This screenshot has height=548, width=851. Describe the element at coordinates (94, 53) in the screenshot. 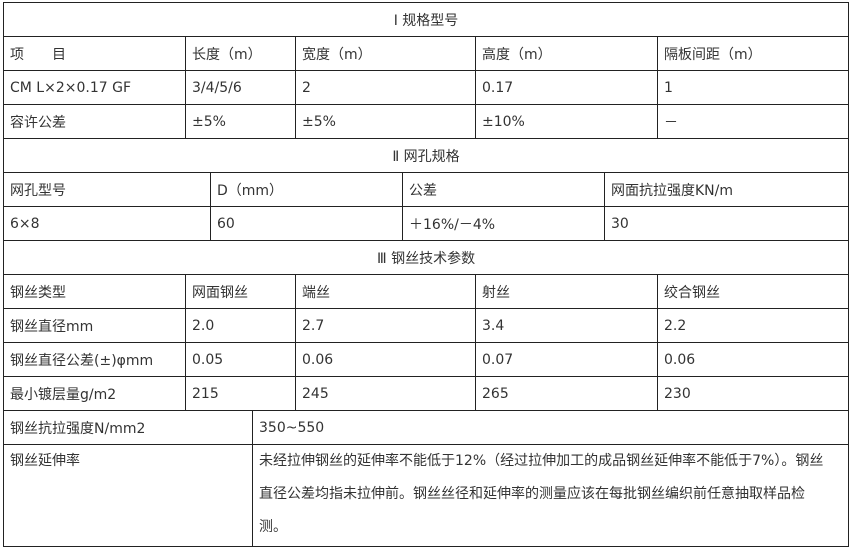

I see `header-cell: 项 目` at that location.